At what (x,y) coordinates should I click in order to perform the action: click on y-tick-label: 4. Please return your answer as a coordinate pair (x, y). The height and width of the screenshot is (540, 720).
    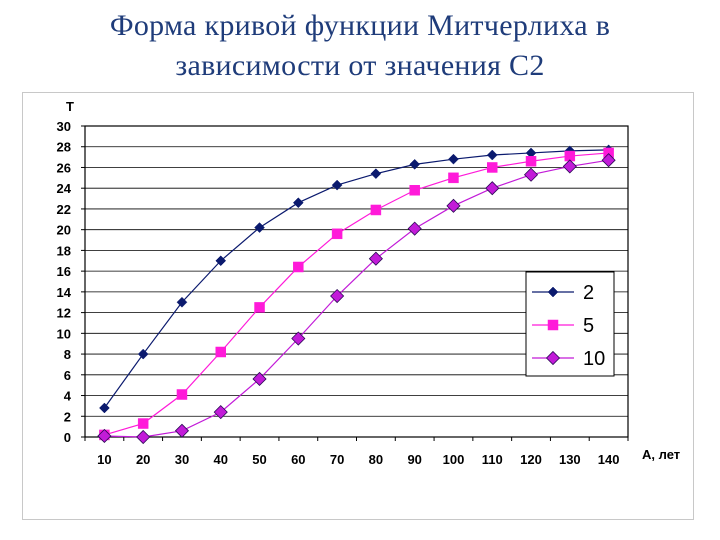
    Looking at the image, I should click on (68, 396).